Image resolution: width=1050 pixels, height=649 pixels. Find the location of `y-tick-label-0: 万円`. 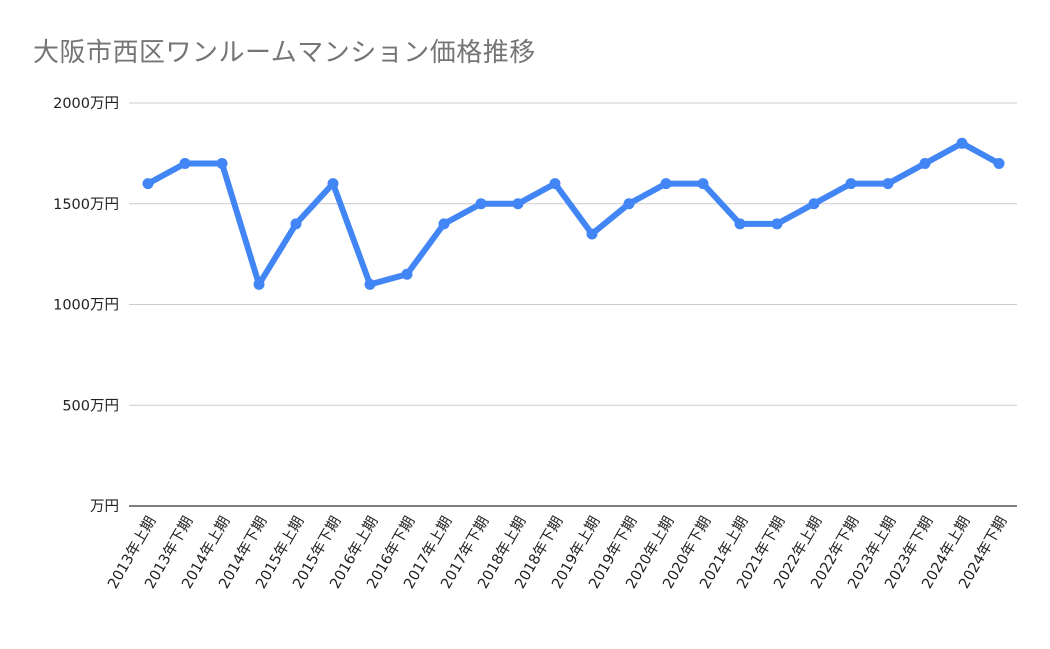

y-tick-label-0: 万円 is located at coordinates (104, 507).